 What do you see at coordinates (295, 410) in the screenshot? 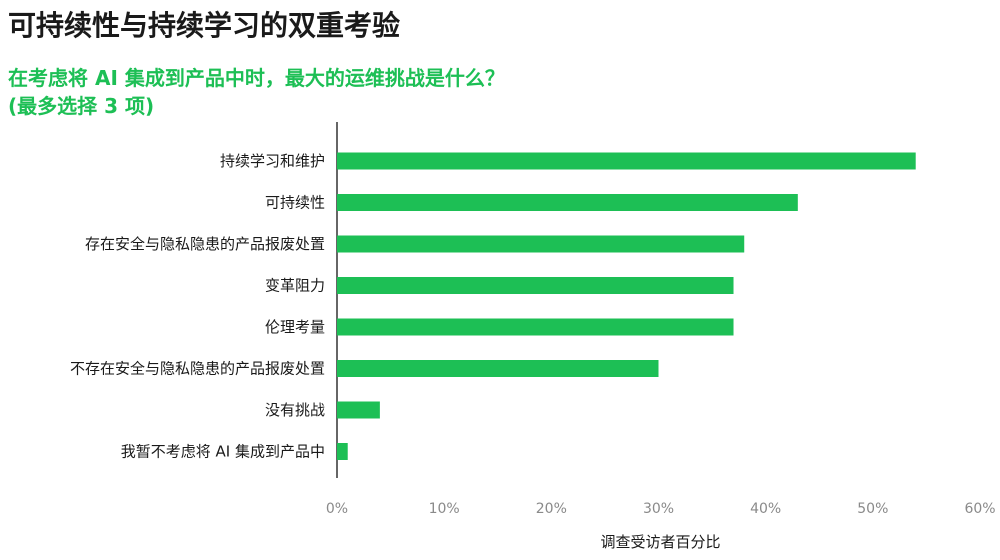
I see `category-label-6: 没有挑战` at bounding box center [295, 410].